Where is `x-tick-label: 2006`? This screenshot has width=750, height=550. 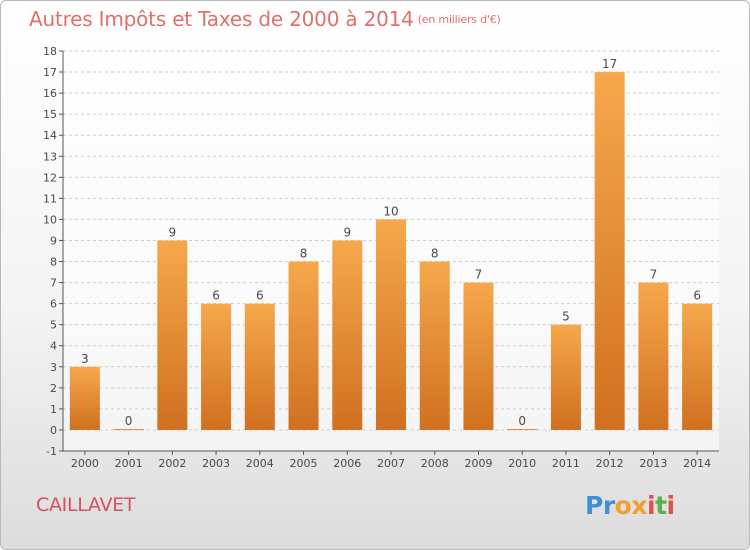
x-tick-label: 2006 is located at coordinates (347, 463).